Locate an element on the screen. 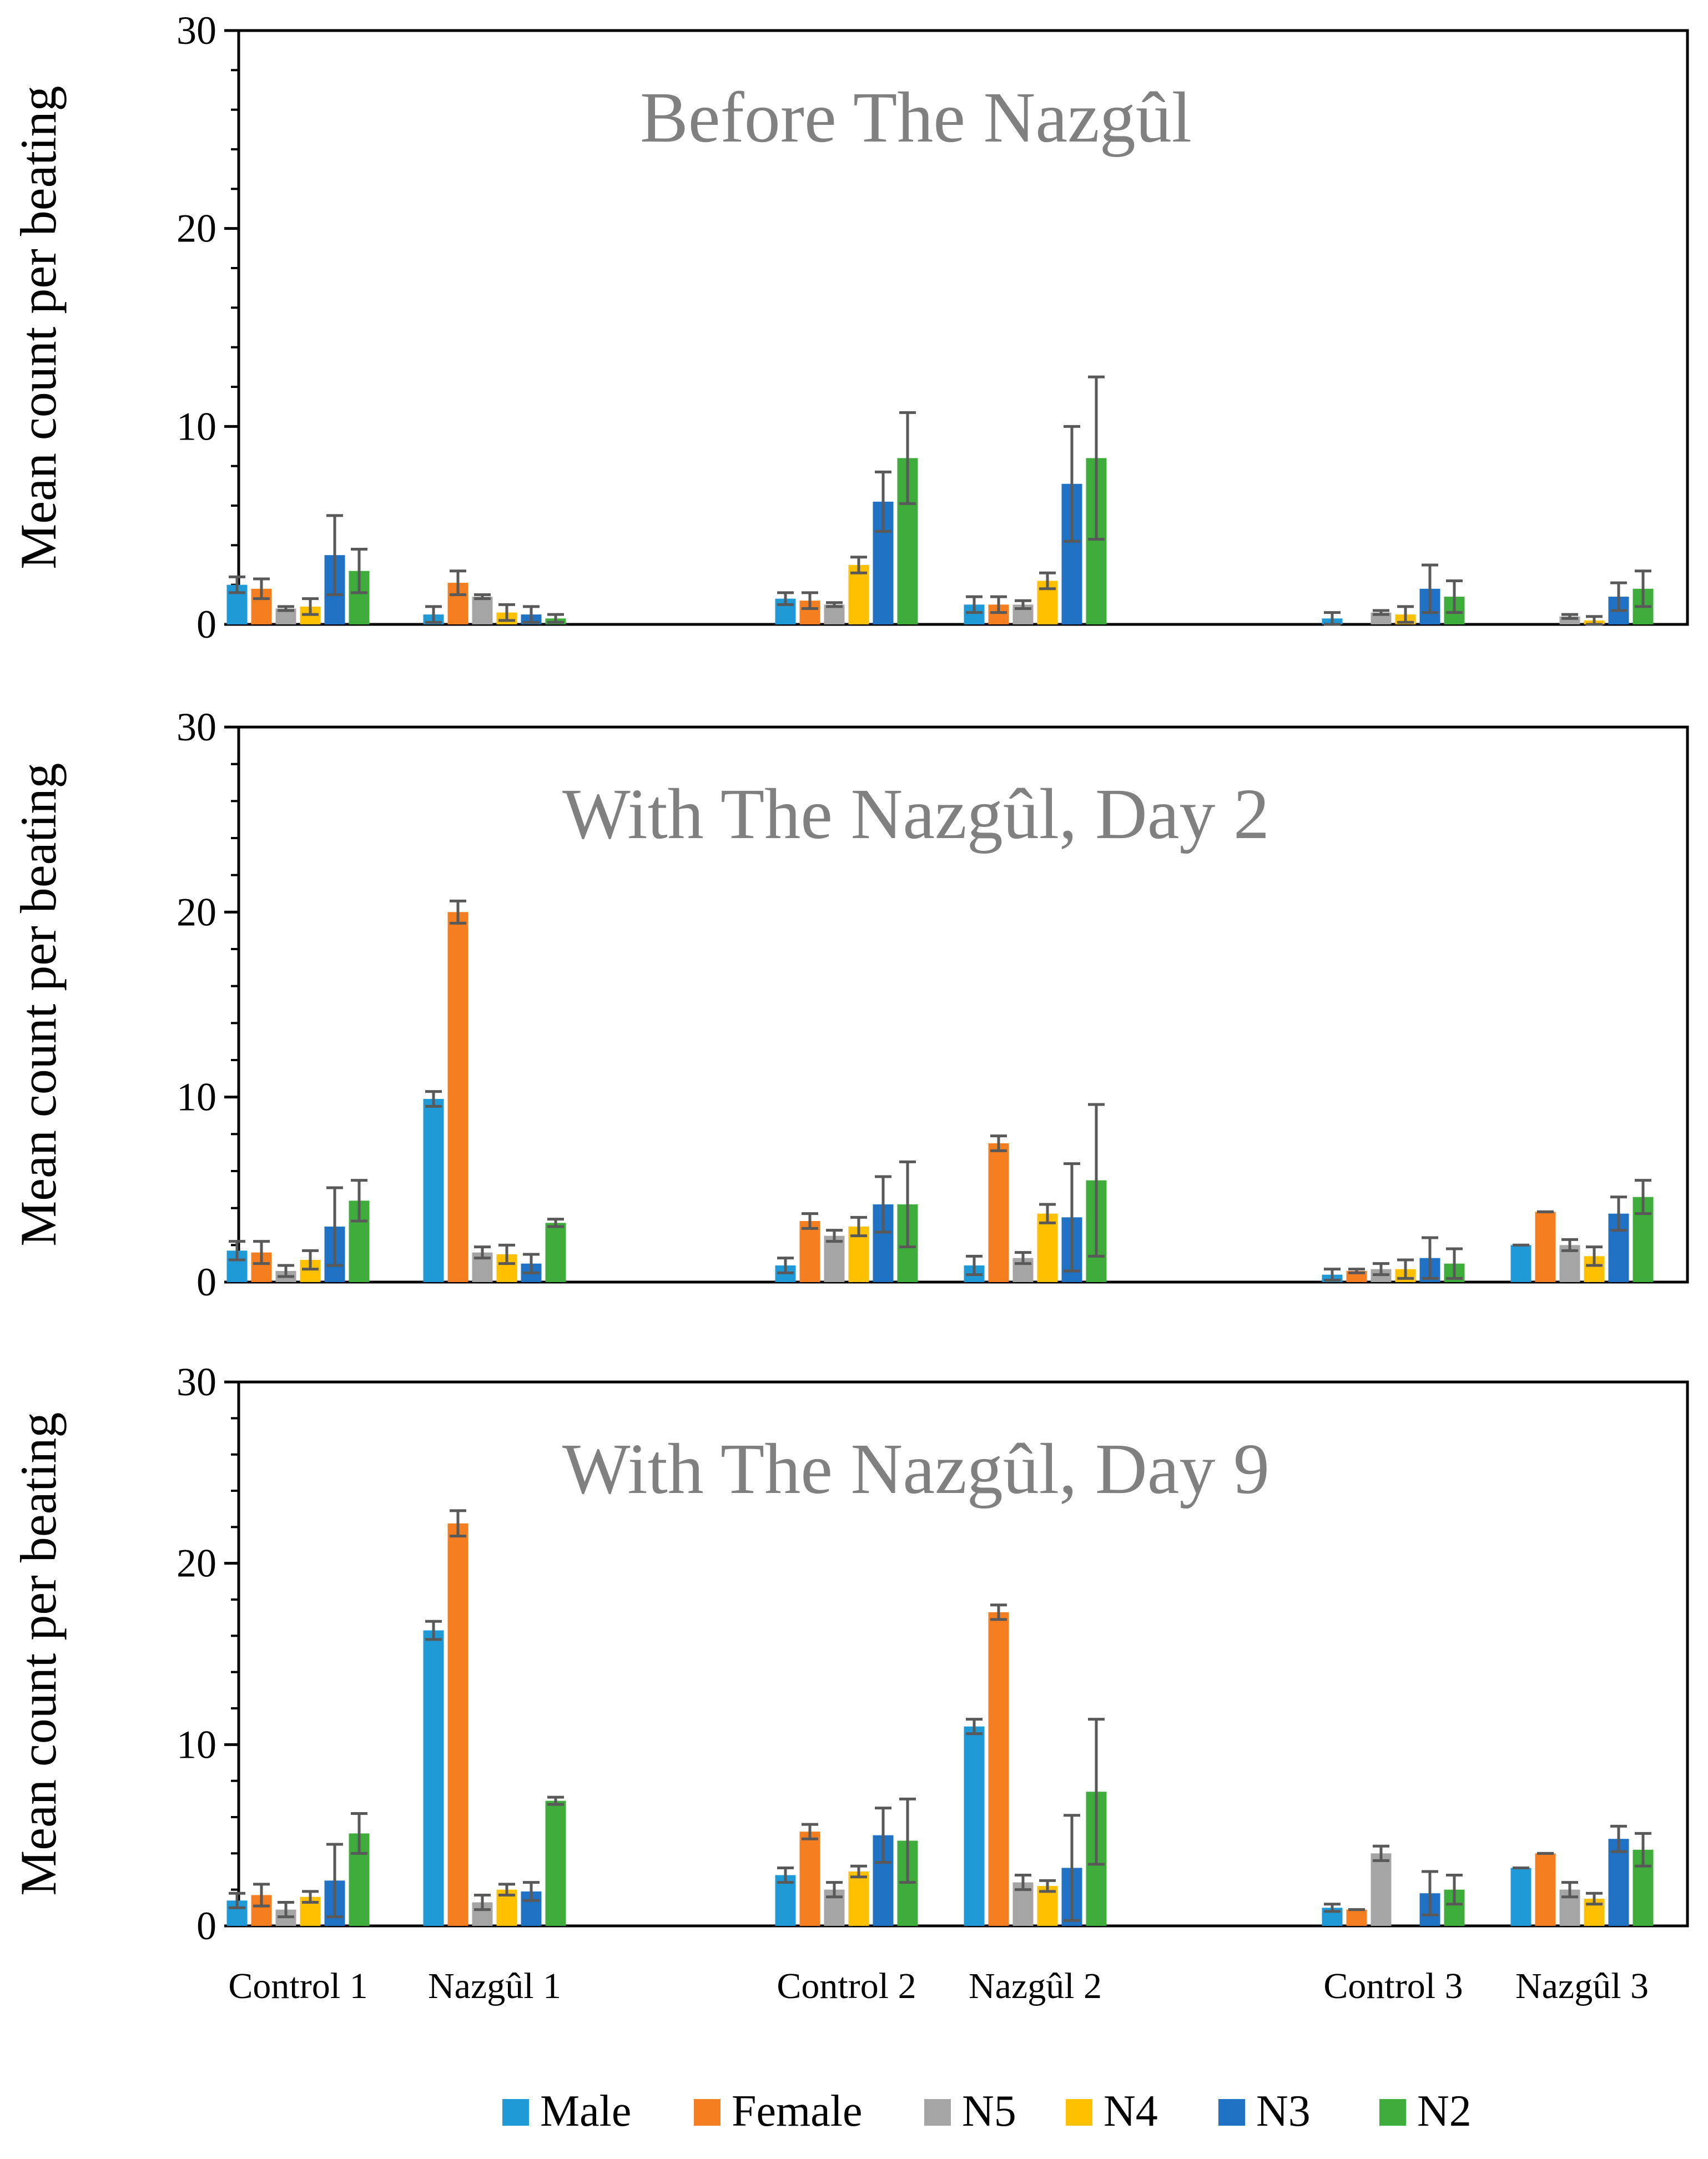  category-label: Nazgûl 2 is located at coordinates (1035, 1986).